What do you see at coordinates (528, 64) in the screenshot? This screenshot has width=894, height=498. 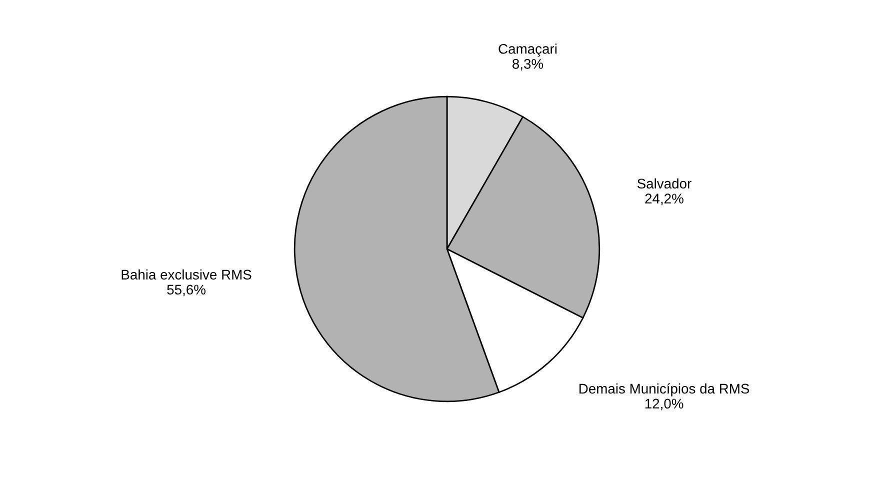 I see `data-label: 8,3%` at bounding box center [528, 64].